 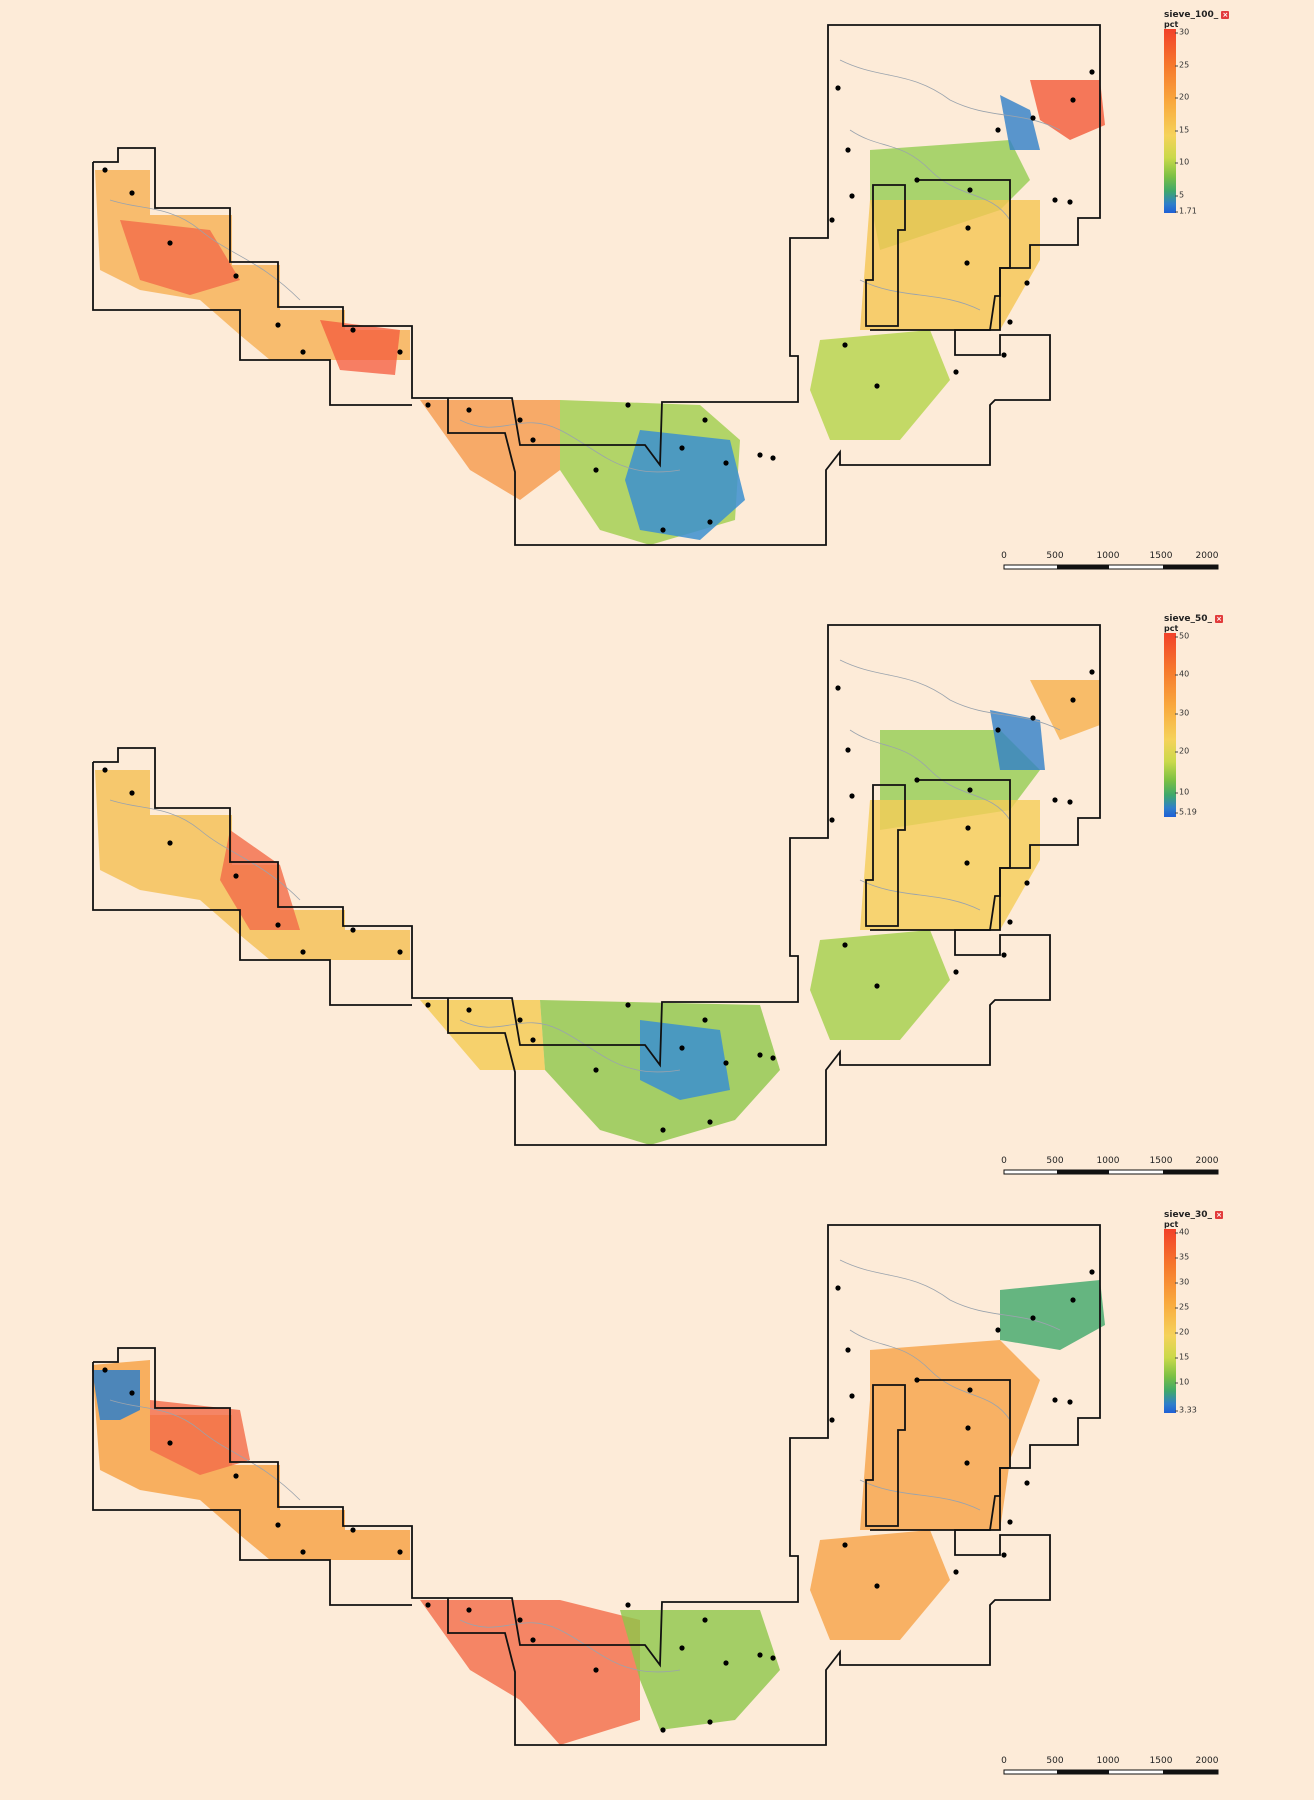 What do you see at coordinates (1209, 724) in the screenshot?
I see `legend-colorbar: 50 40 30 20 10 5.19` at bounding box center [1209, 724].